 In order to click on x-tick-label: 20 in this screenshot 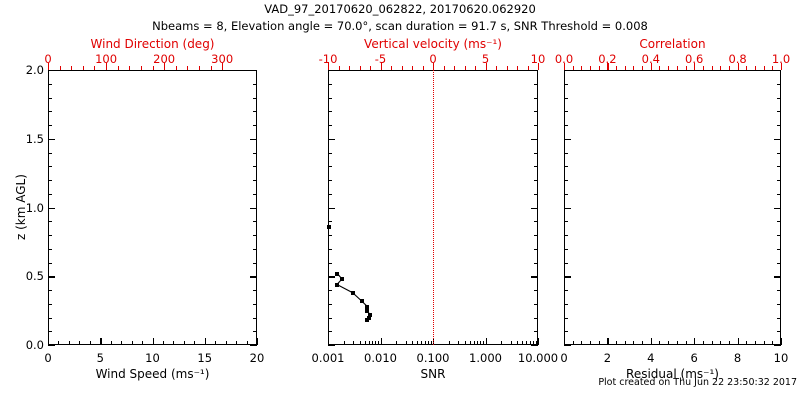, I will do `click(257, 358)`.